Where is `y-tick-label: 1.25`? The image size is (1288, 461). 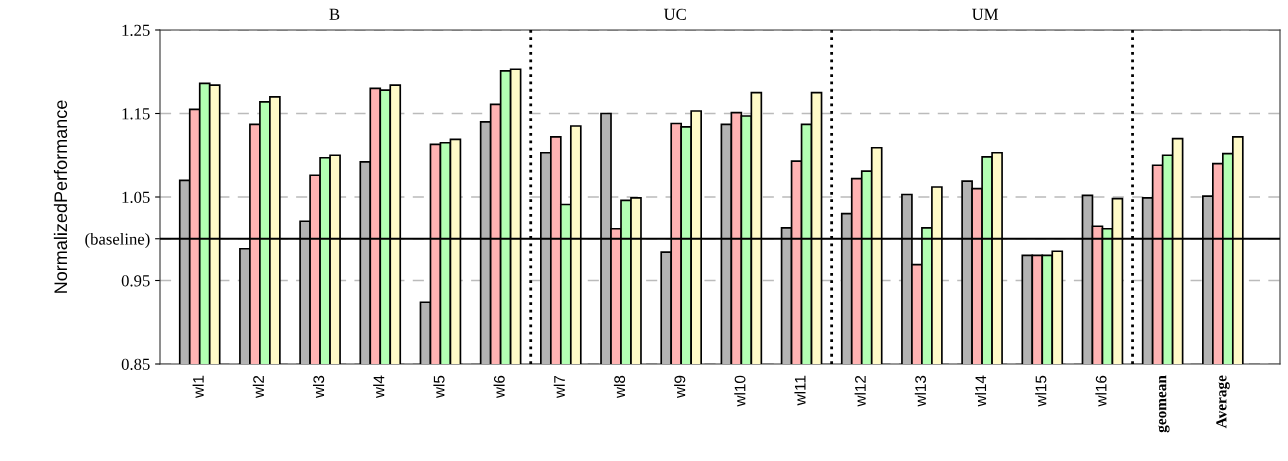 y-tick-label: 1.25 is located at coordinates (136, 30).